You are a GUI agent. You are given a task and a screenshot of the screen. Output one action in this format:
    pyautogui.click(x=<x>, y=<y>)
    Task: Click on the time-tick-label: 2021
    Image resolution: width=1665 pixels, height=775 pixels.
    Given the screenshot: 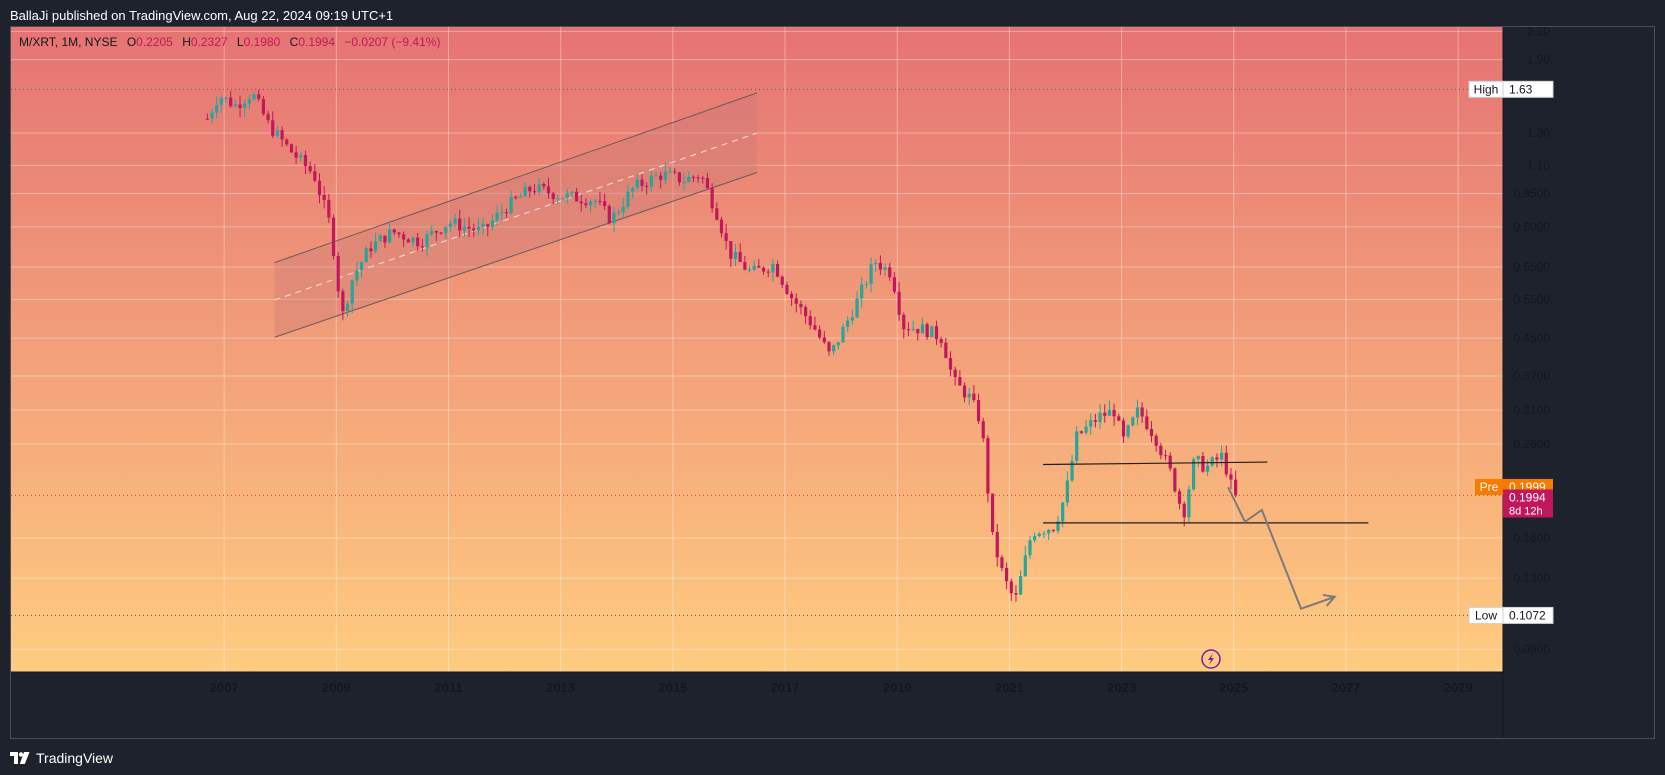 What is the action you would take?
    pyautogui.click(x=1009, y=687)
    